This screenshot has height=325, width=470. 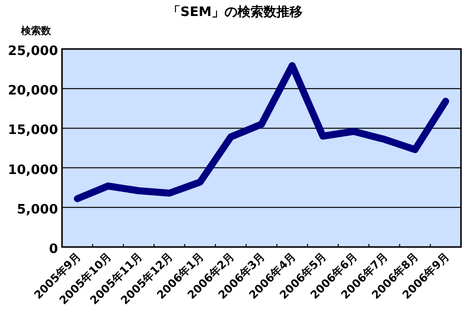 I want to click on y-tick-label: 5,000, so click(x=37, y=210).